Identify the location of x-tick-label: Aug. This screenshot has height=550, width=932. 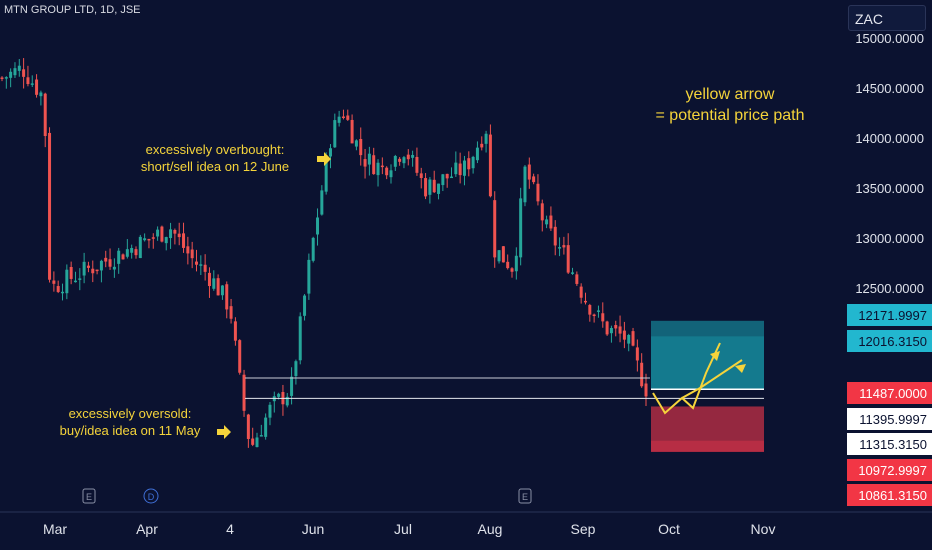
(490, 529).